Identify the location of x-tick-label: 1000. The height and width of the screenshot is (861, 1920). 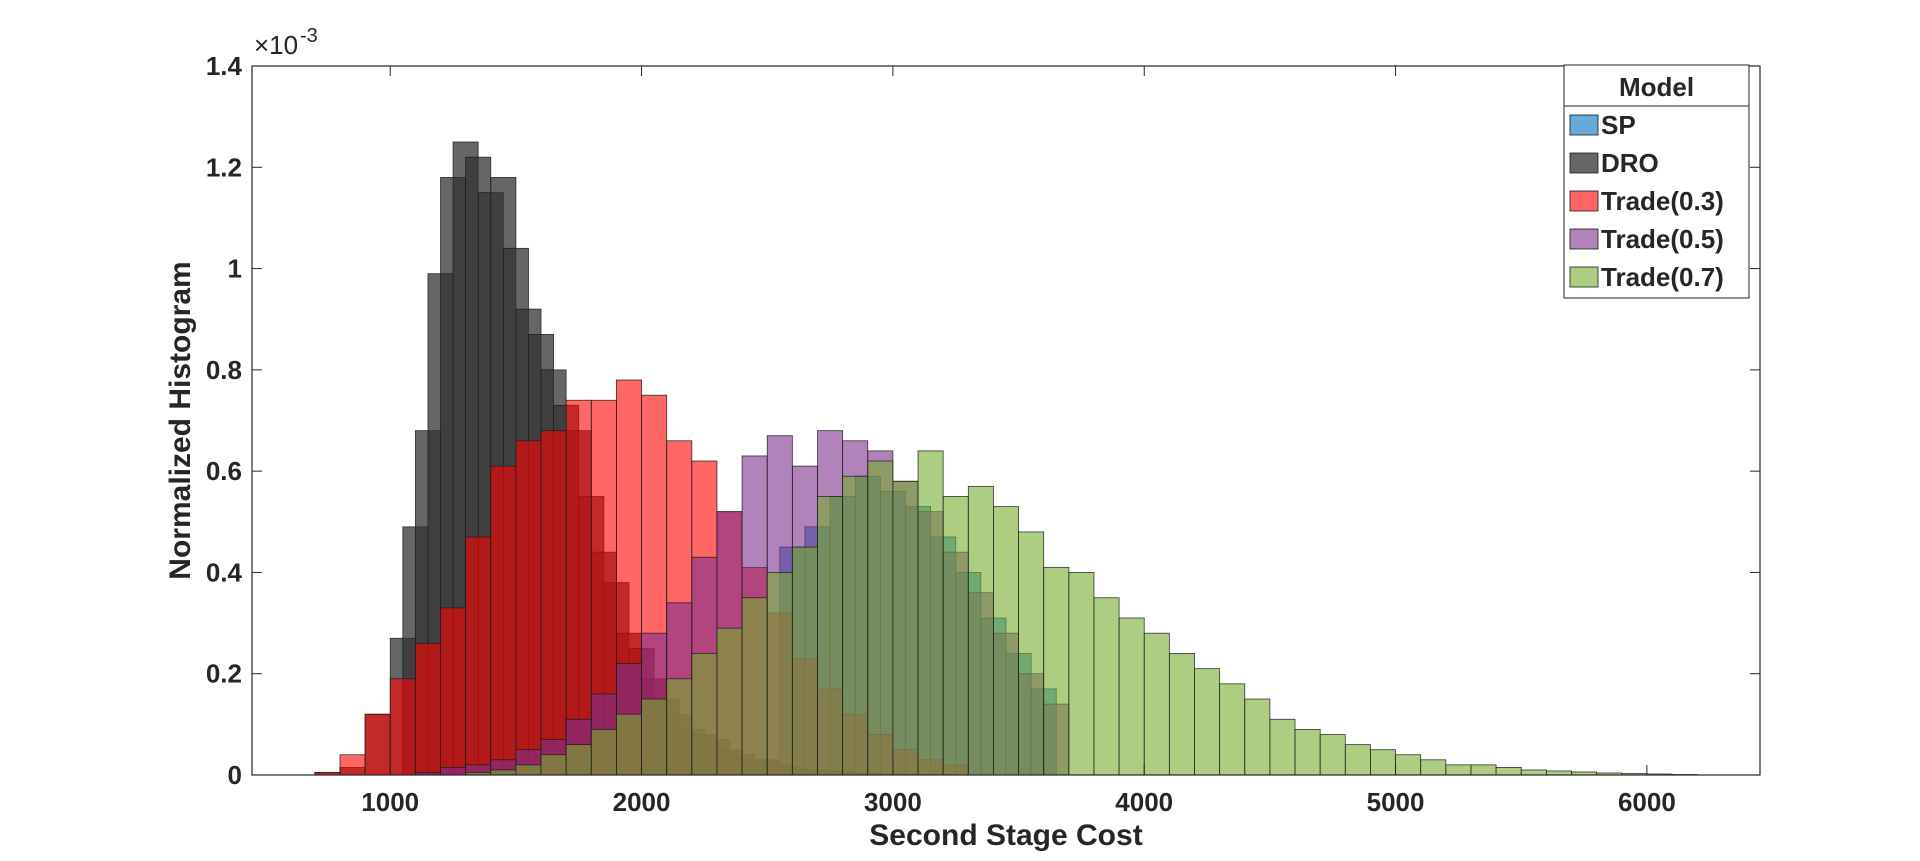
(390, 802).